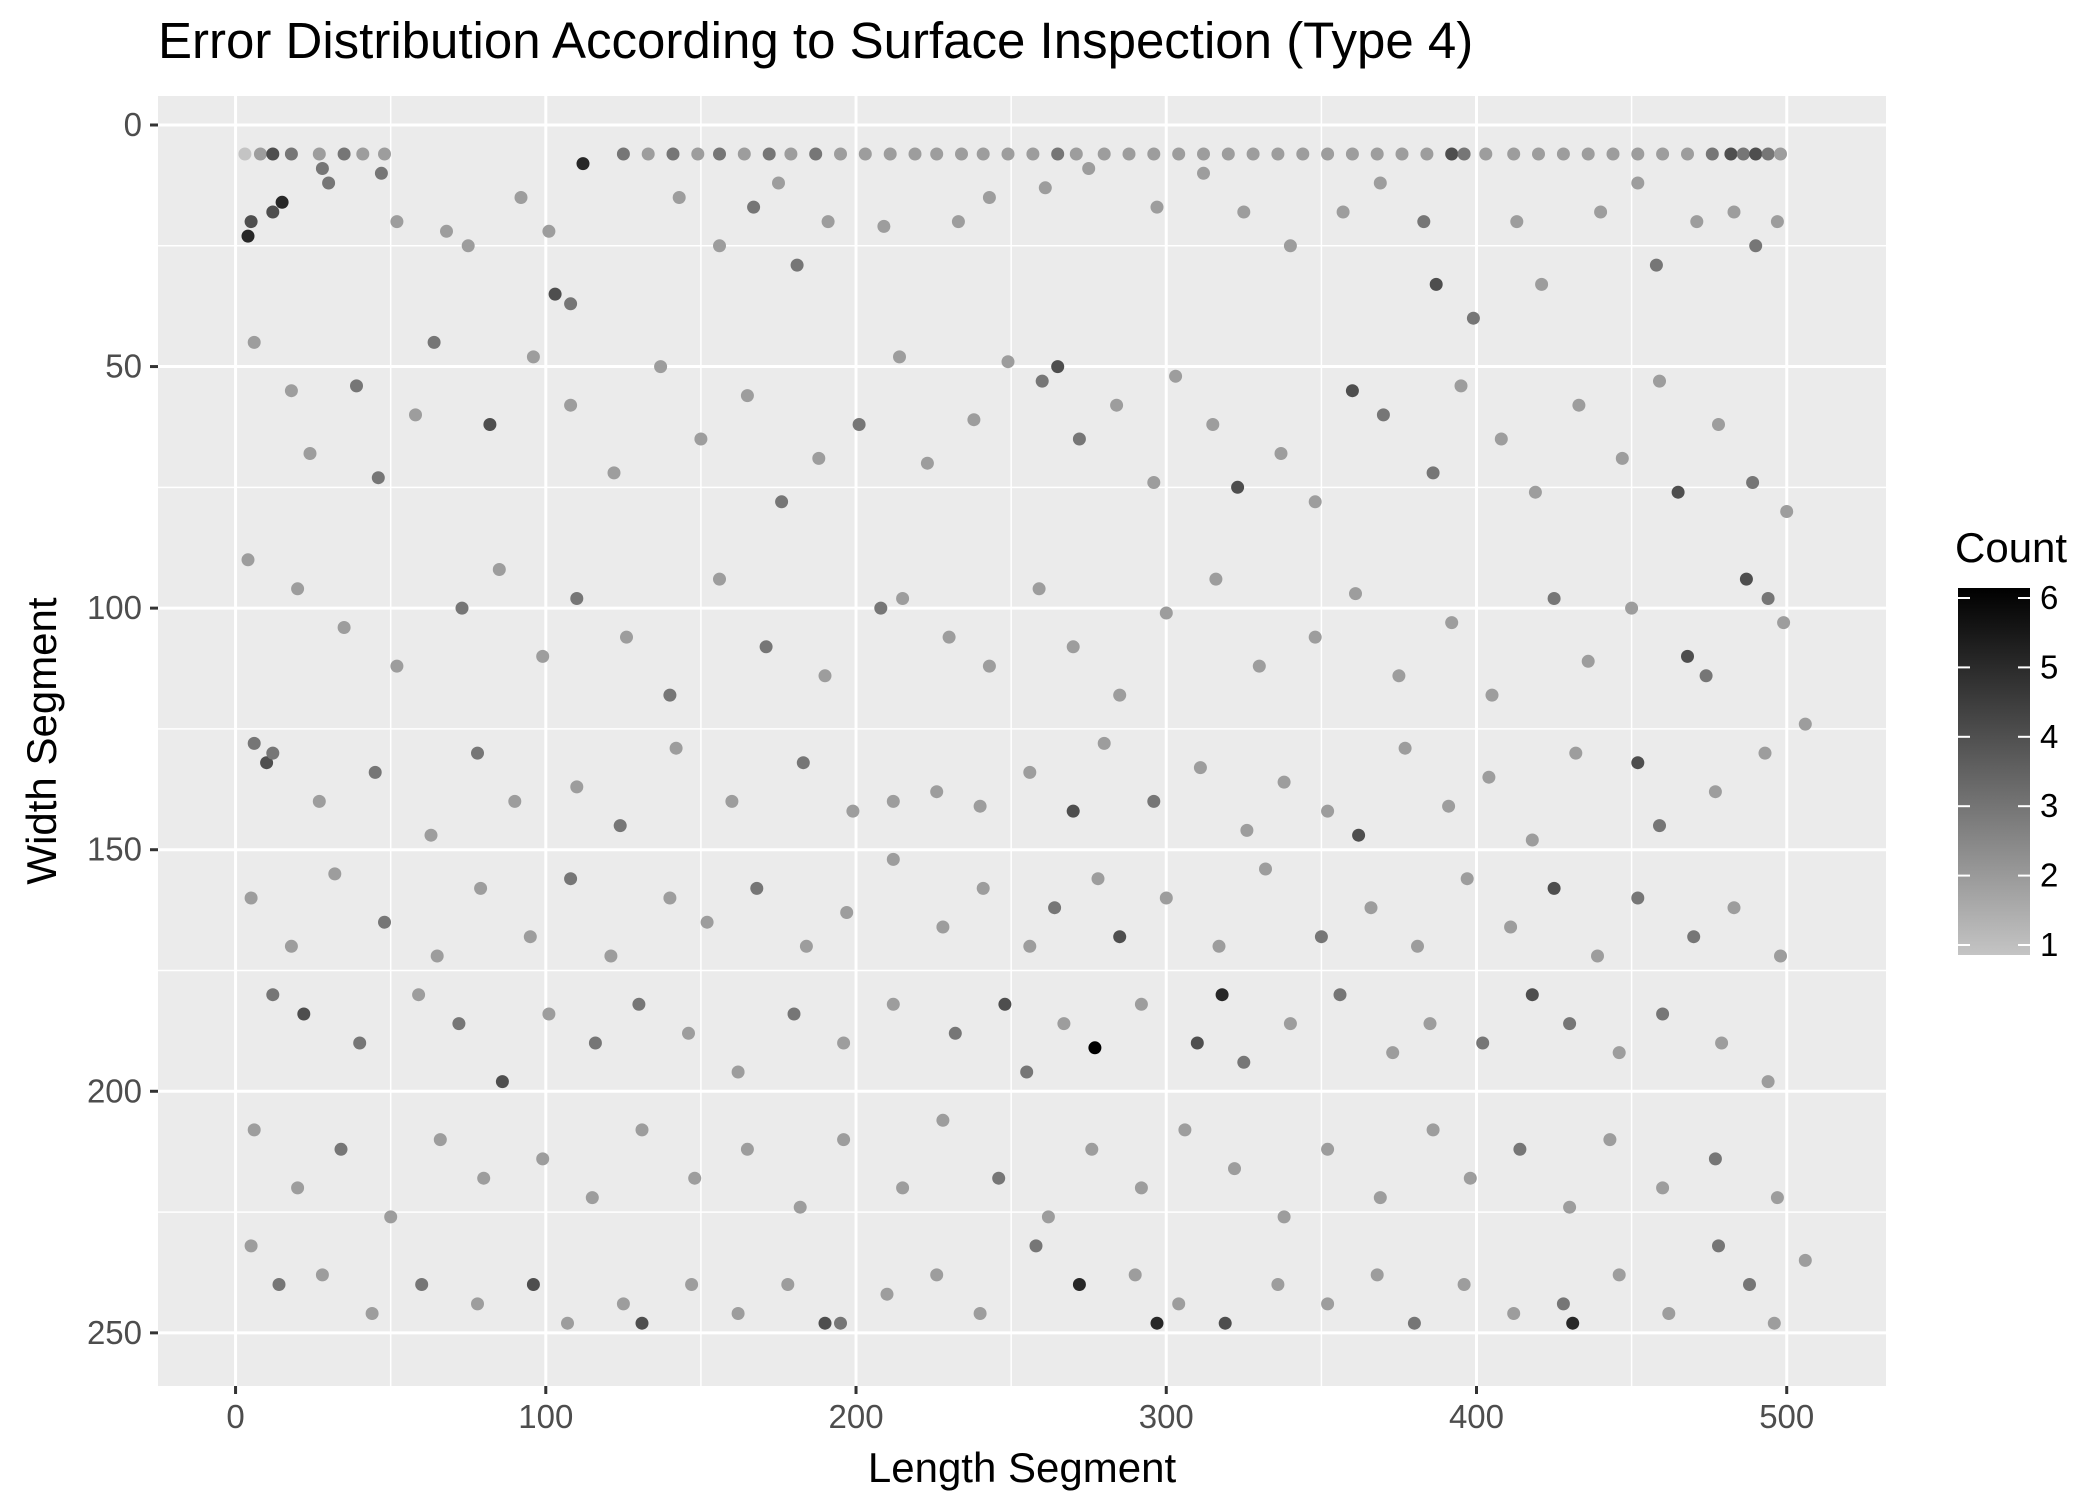  I want to click on legend-tick-label: 2, so click(2049, 875).